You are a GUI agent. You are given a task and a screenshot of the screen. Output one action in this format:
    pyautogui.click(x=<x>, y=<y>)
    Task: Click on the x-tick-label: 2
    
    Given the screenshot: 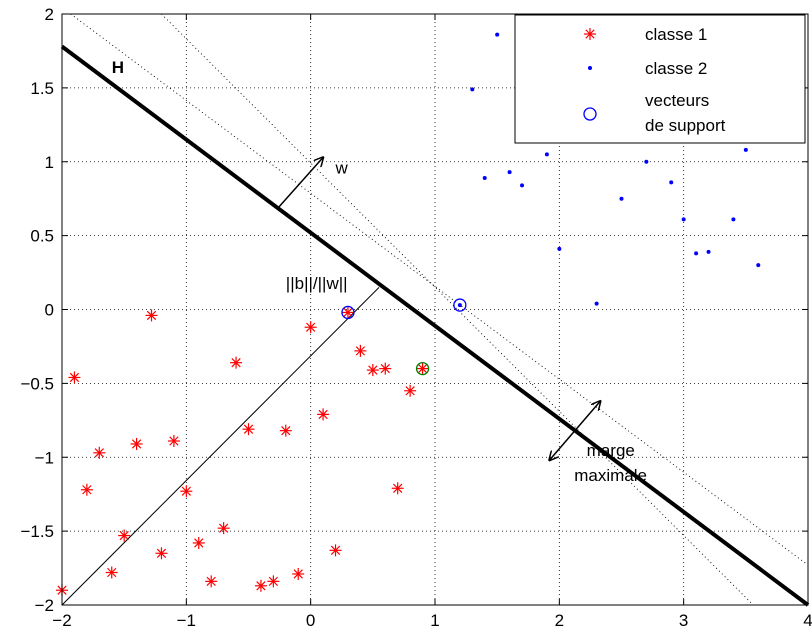 What is the action you would take?
    pyautogui.click(x=559, y=620)
    